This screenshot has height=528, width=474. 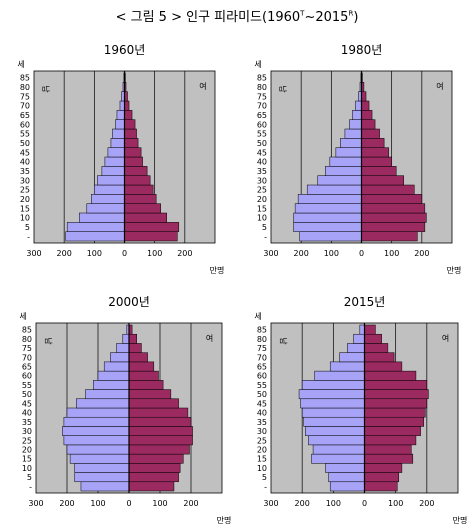 What do you see at coordinates (25, 208) in the screenshot?
I see `age-tick-label: 15` at bounding box center [25, 208].